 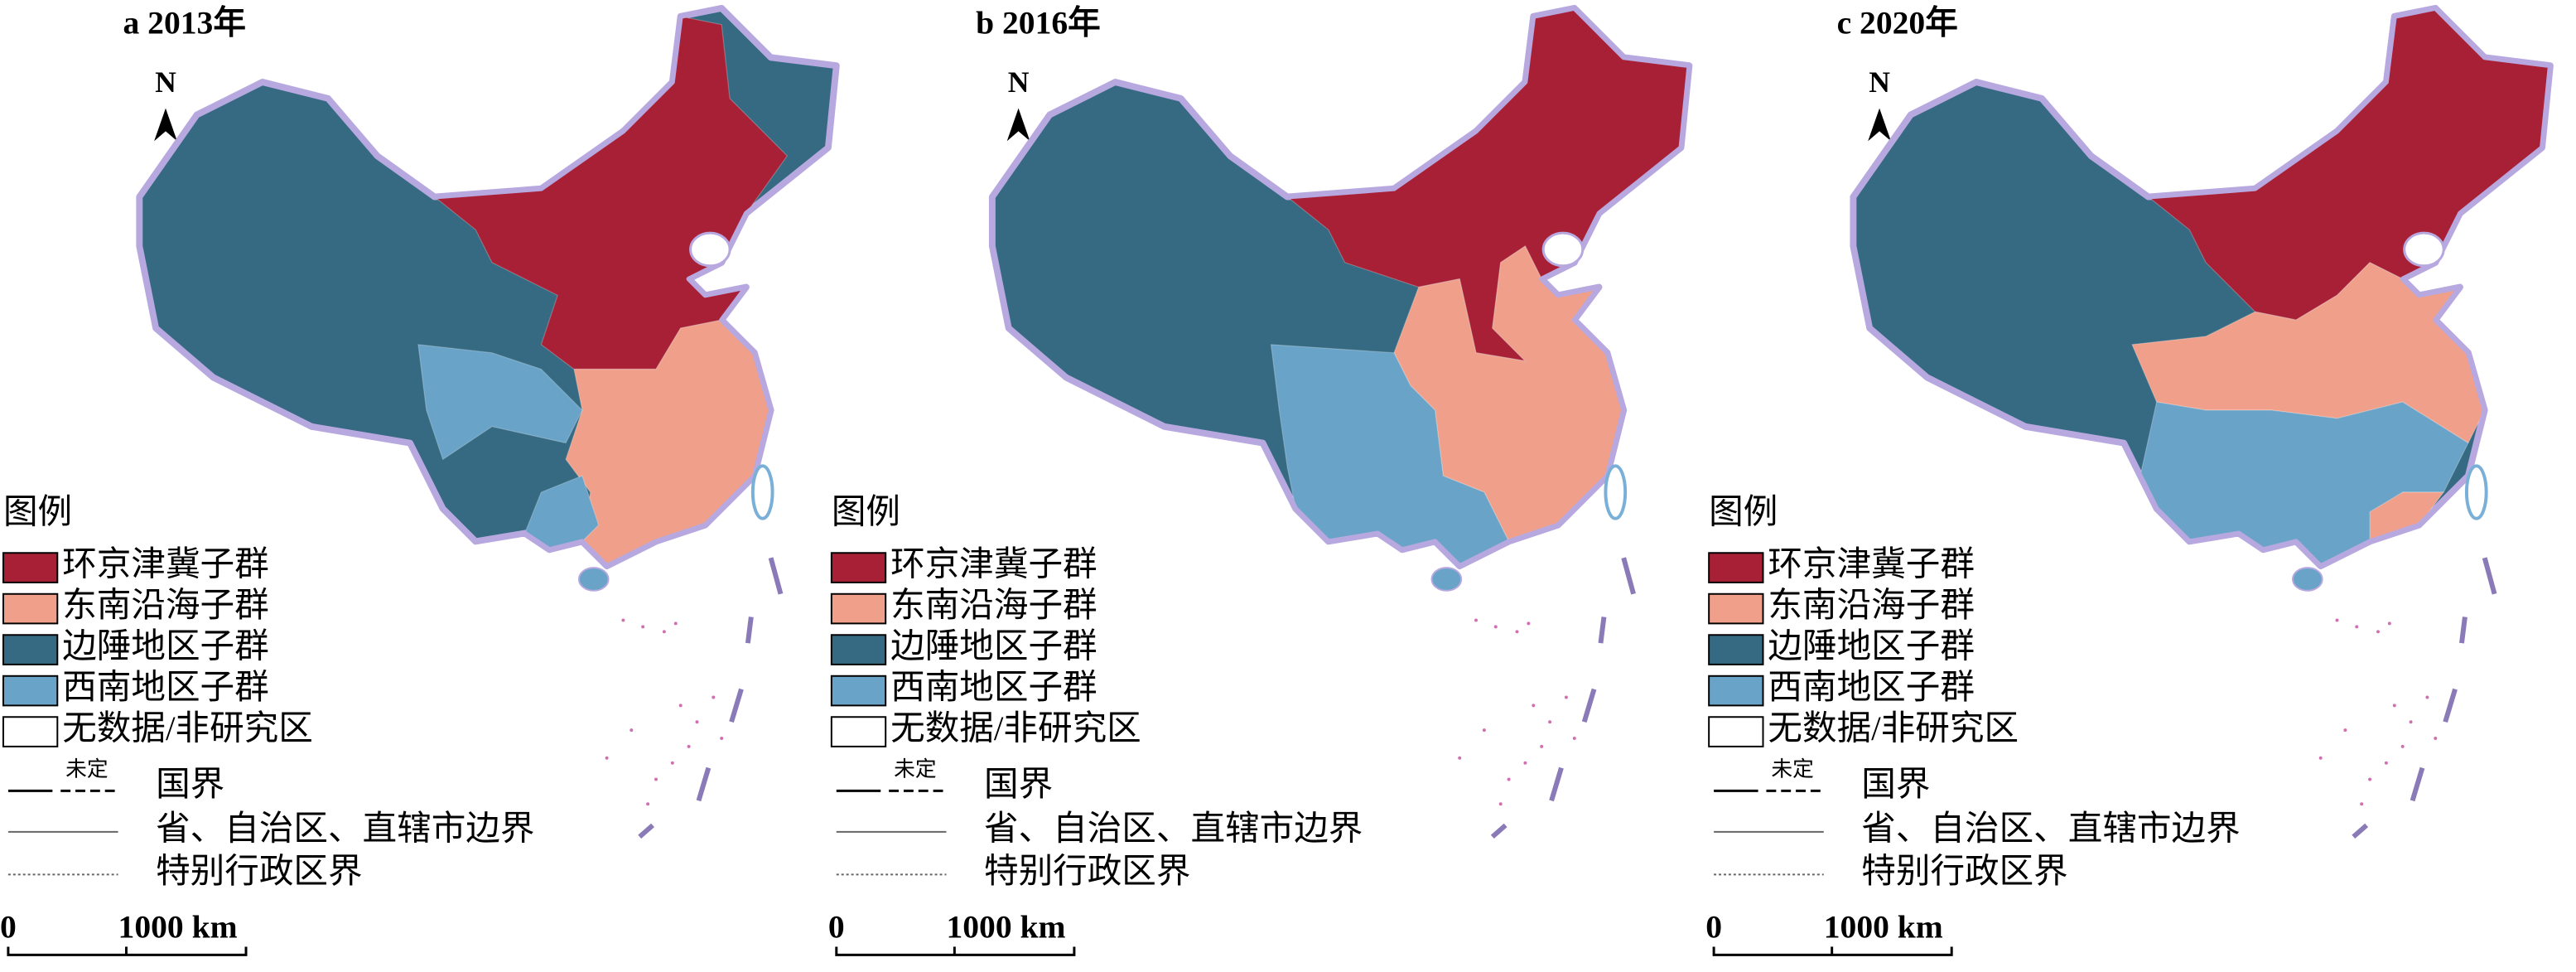 I want to click on panel-title: c 2020年, so click(x=1897, y=23).